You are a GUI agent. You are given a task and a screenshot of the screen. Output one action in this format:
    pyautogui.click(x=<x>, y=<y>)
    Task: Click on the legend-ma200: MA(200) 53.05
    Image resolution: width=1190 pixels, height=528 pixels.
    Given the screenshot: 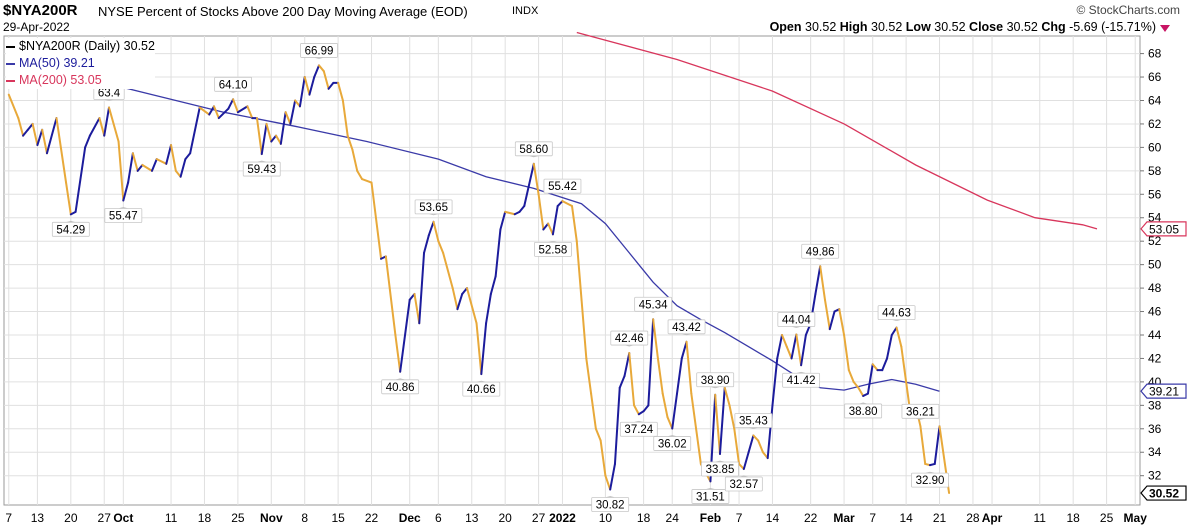 What is the action you would take?
    pyautogui.click(x=80, y=80)
    